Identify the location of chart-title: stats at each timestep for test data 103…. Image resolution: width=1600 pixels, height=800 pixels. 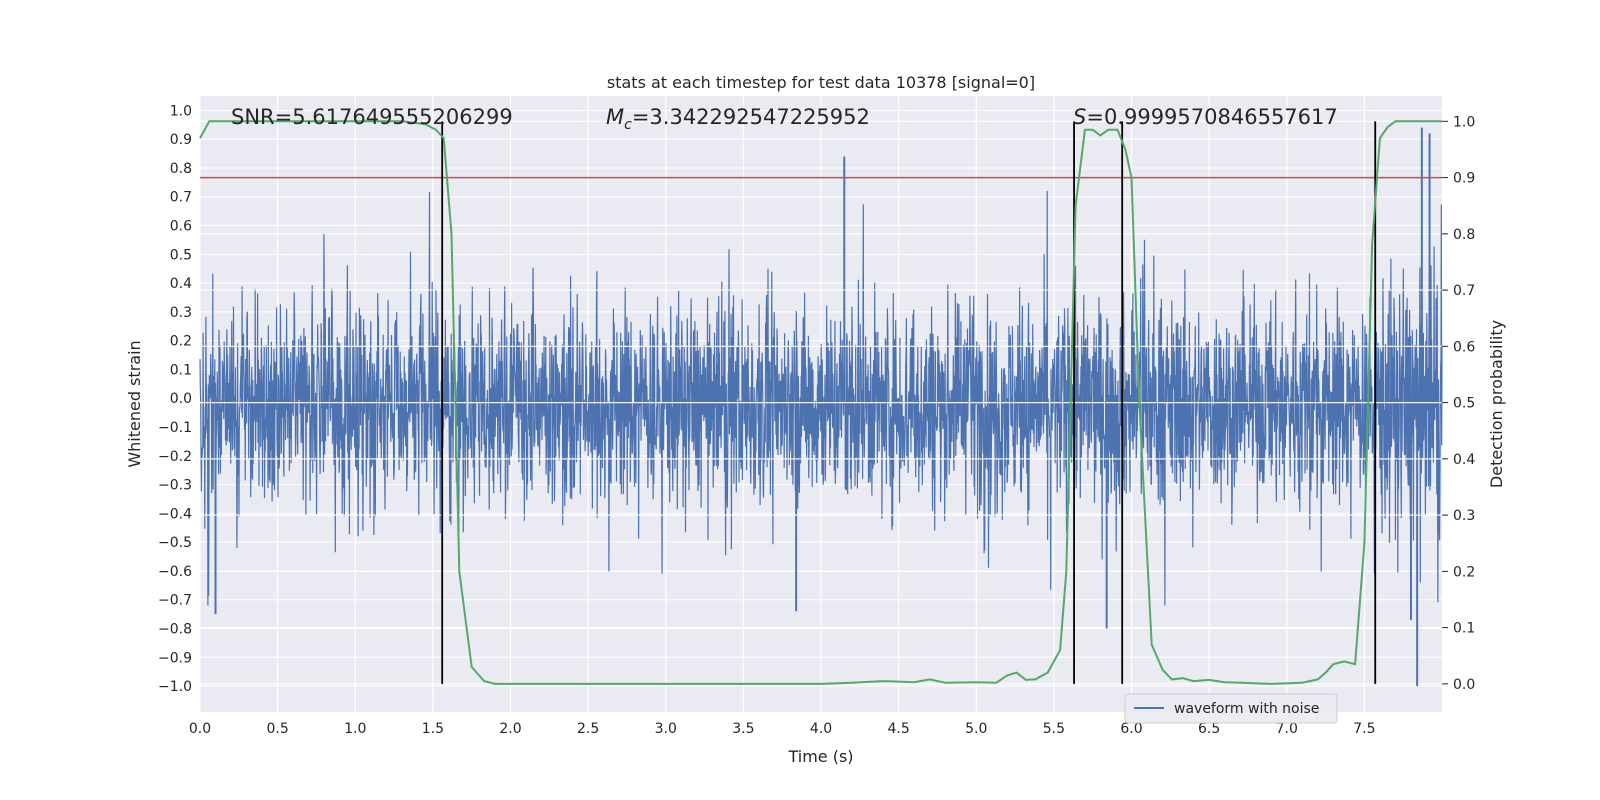
(821, 82).